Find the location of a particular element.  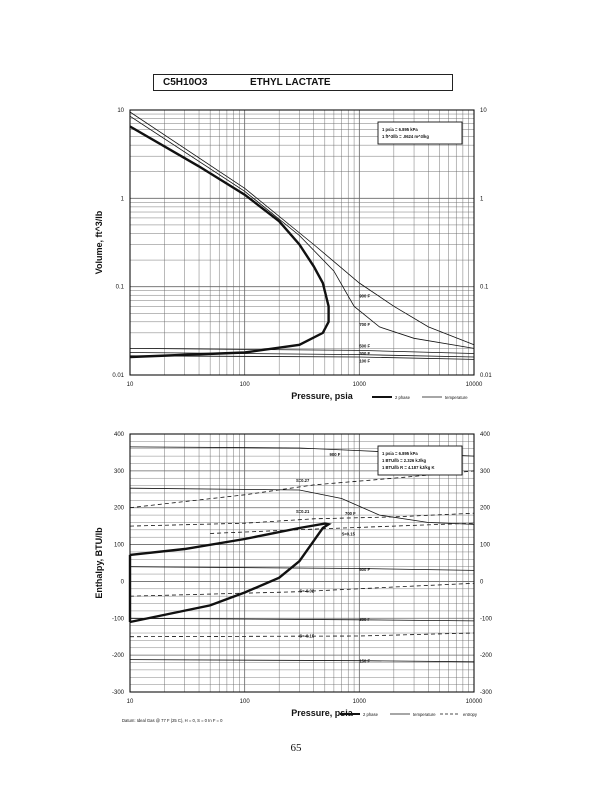

chart1-conversion-note-box is located at coordinates (420, 133).